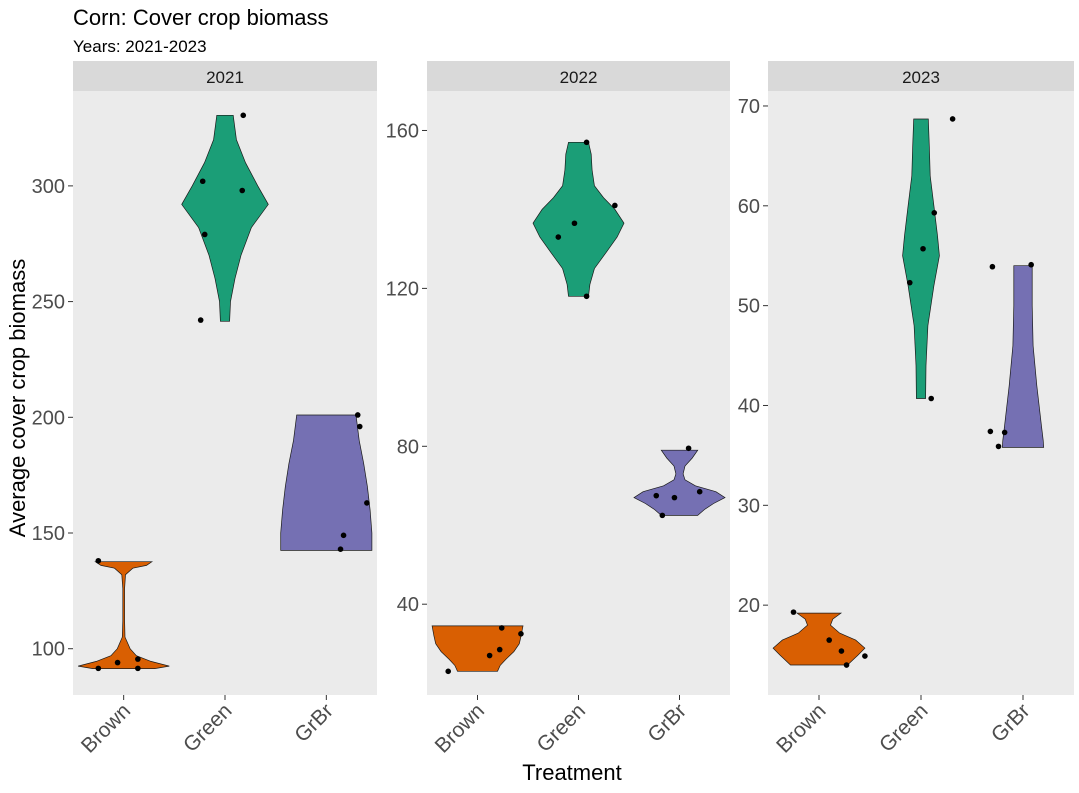  I want to click on y-tick-label: 30, so click(749, 506).